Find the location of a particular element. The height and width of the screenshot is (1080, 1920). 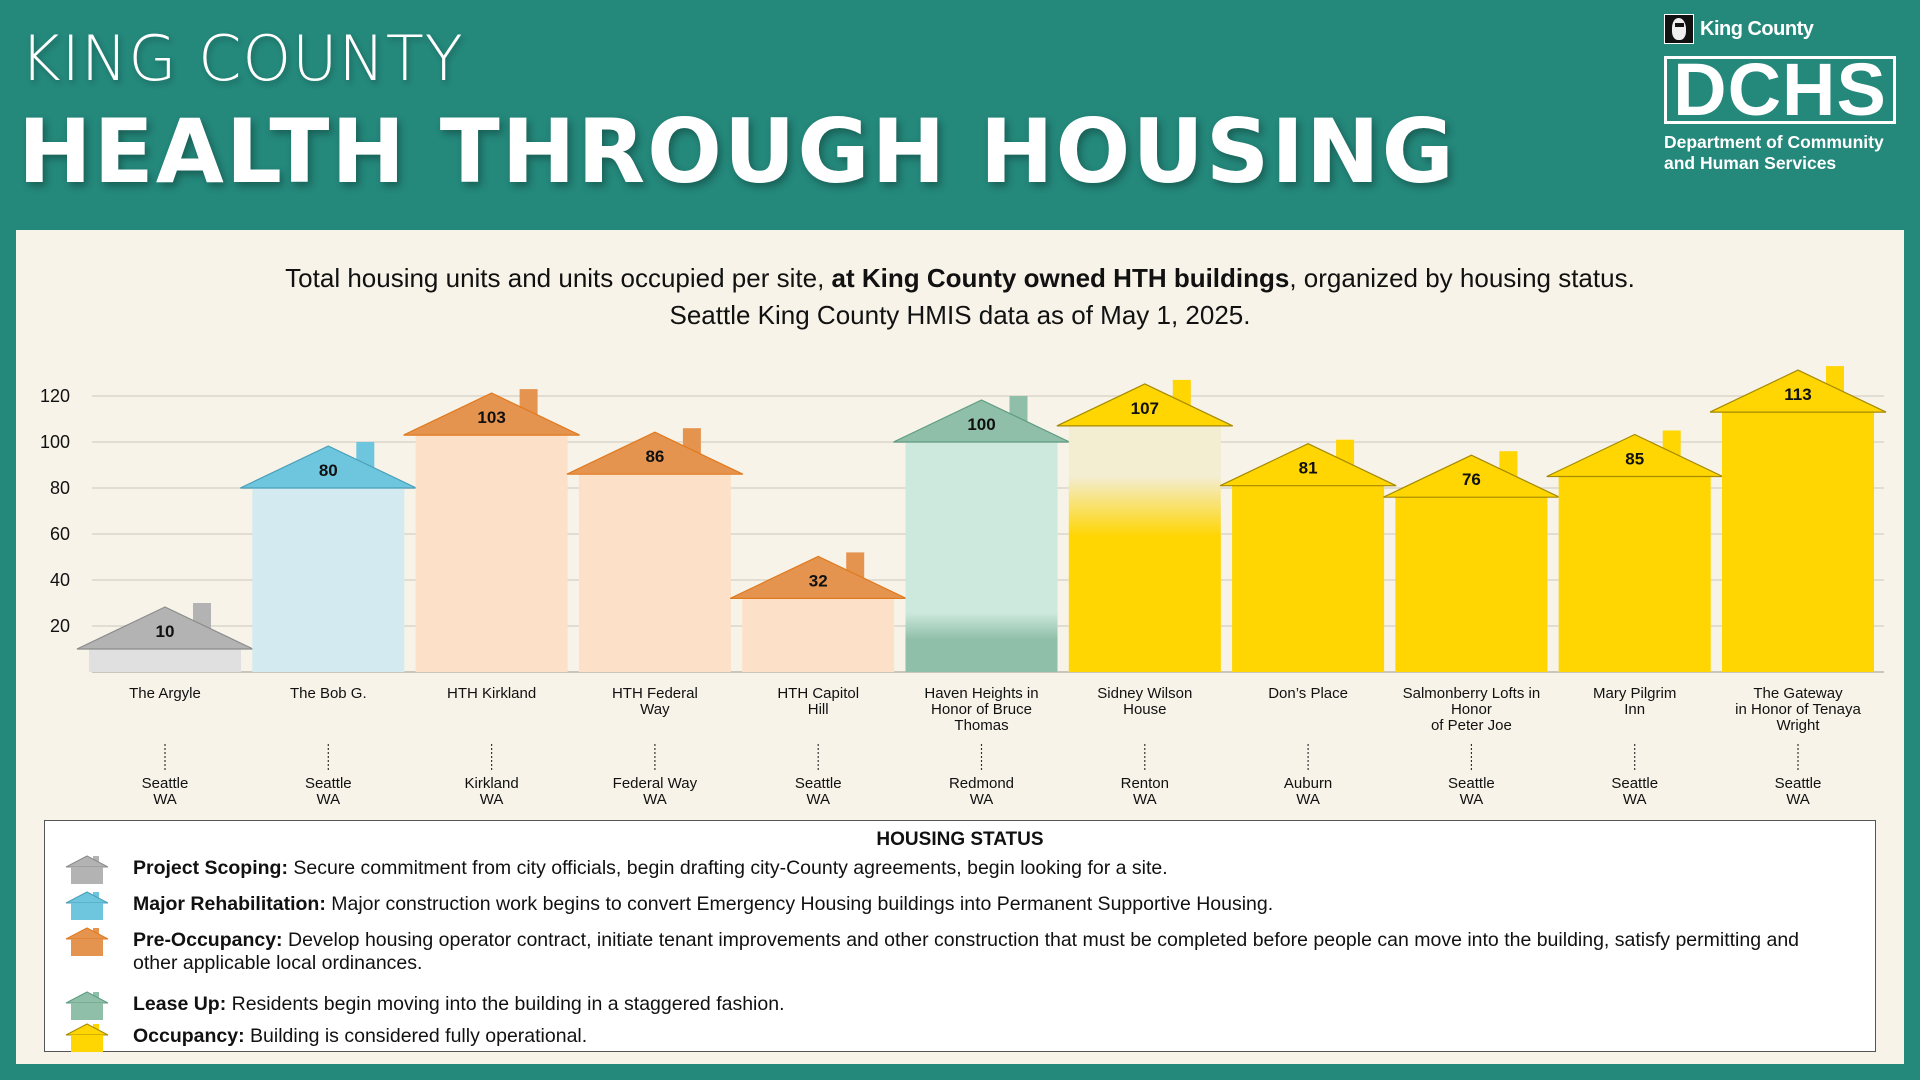

legend-status-label: Occupancy: is located at coordinates (189, 1036).